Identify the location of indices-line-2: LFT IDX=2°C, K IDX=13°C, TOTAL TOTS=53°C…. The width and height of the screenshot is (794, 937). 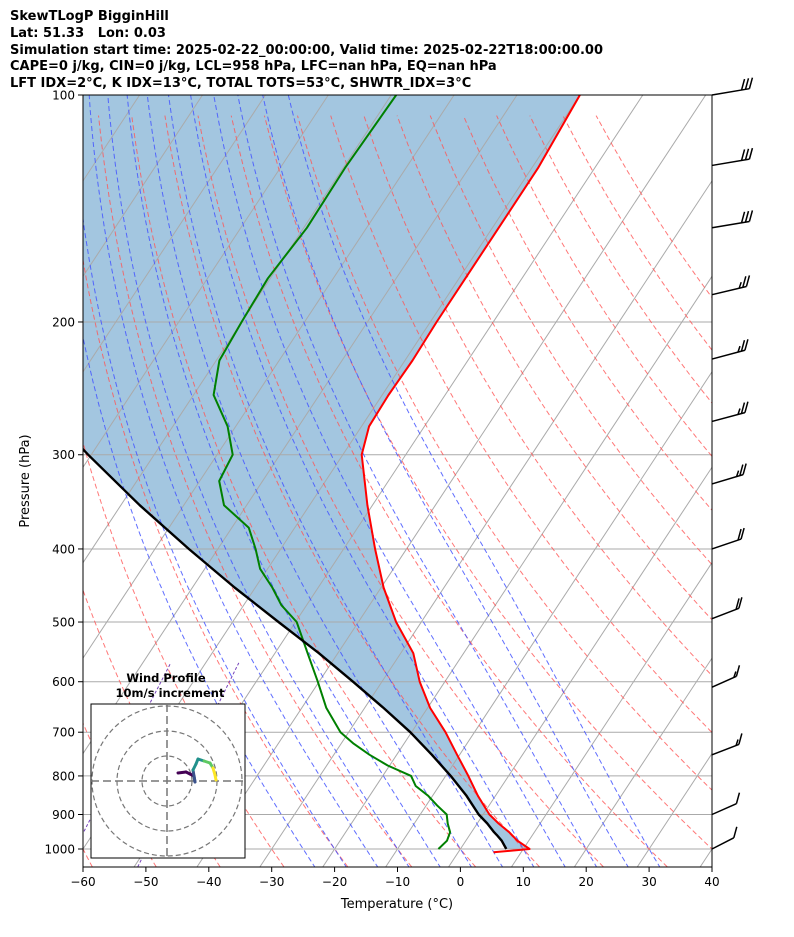
(241, 84).